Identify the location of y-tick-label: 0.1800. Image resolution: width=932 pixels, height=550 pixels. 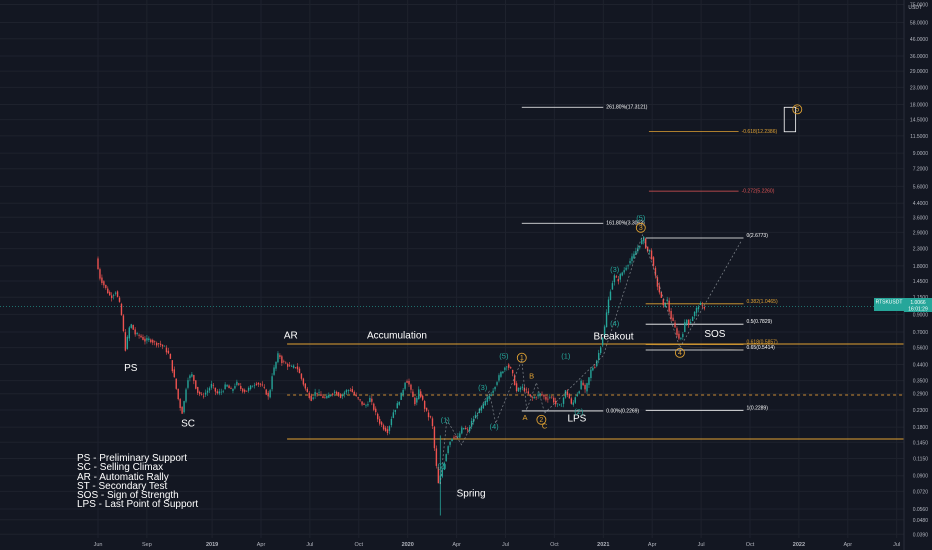
(921, 428).